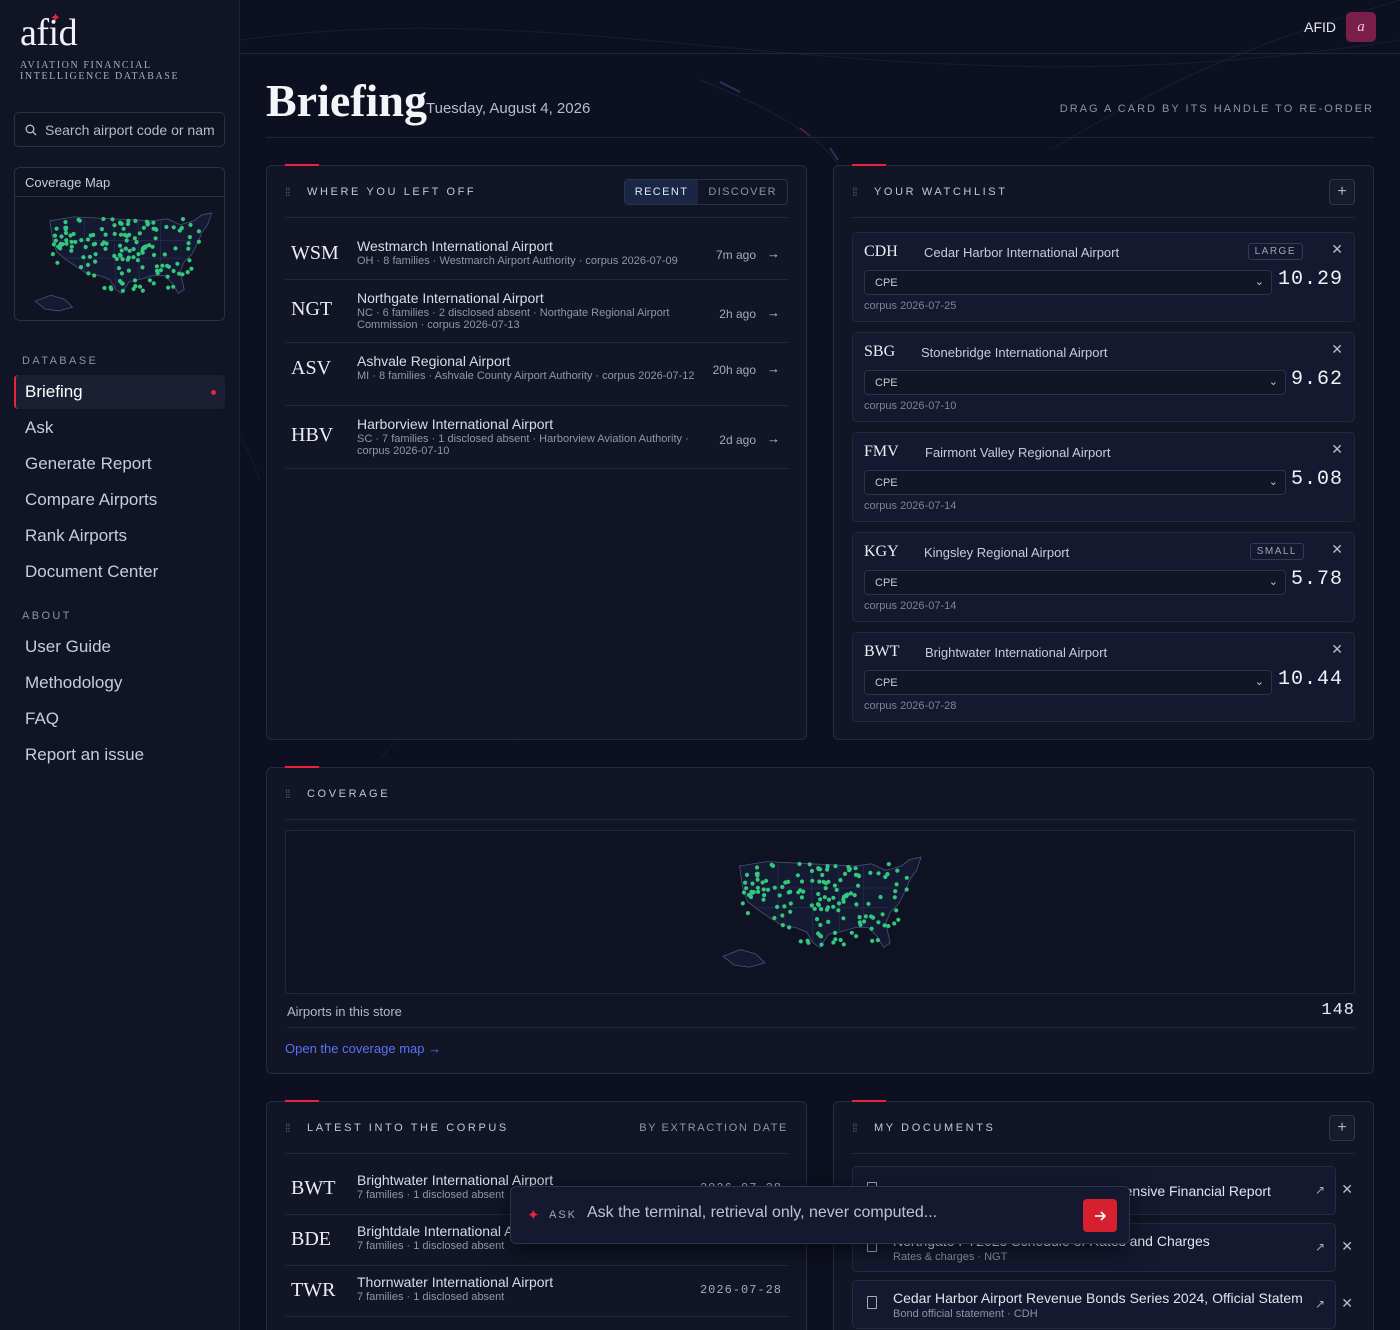 Image resolution: width=1400 pixels, height=1330 pixels. Describe the element at coordinates (119, 572) in the screenshot. I see `sidebar-item-document-center: Document Center` at that location.